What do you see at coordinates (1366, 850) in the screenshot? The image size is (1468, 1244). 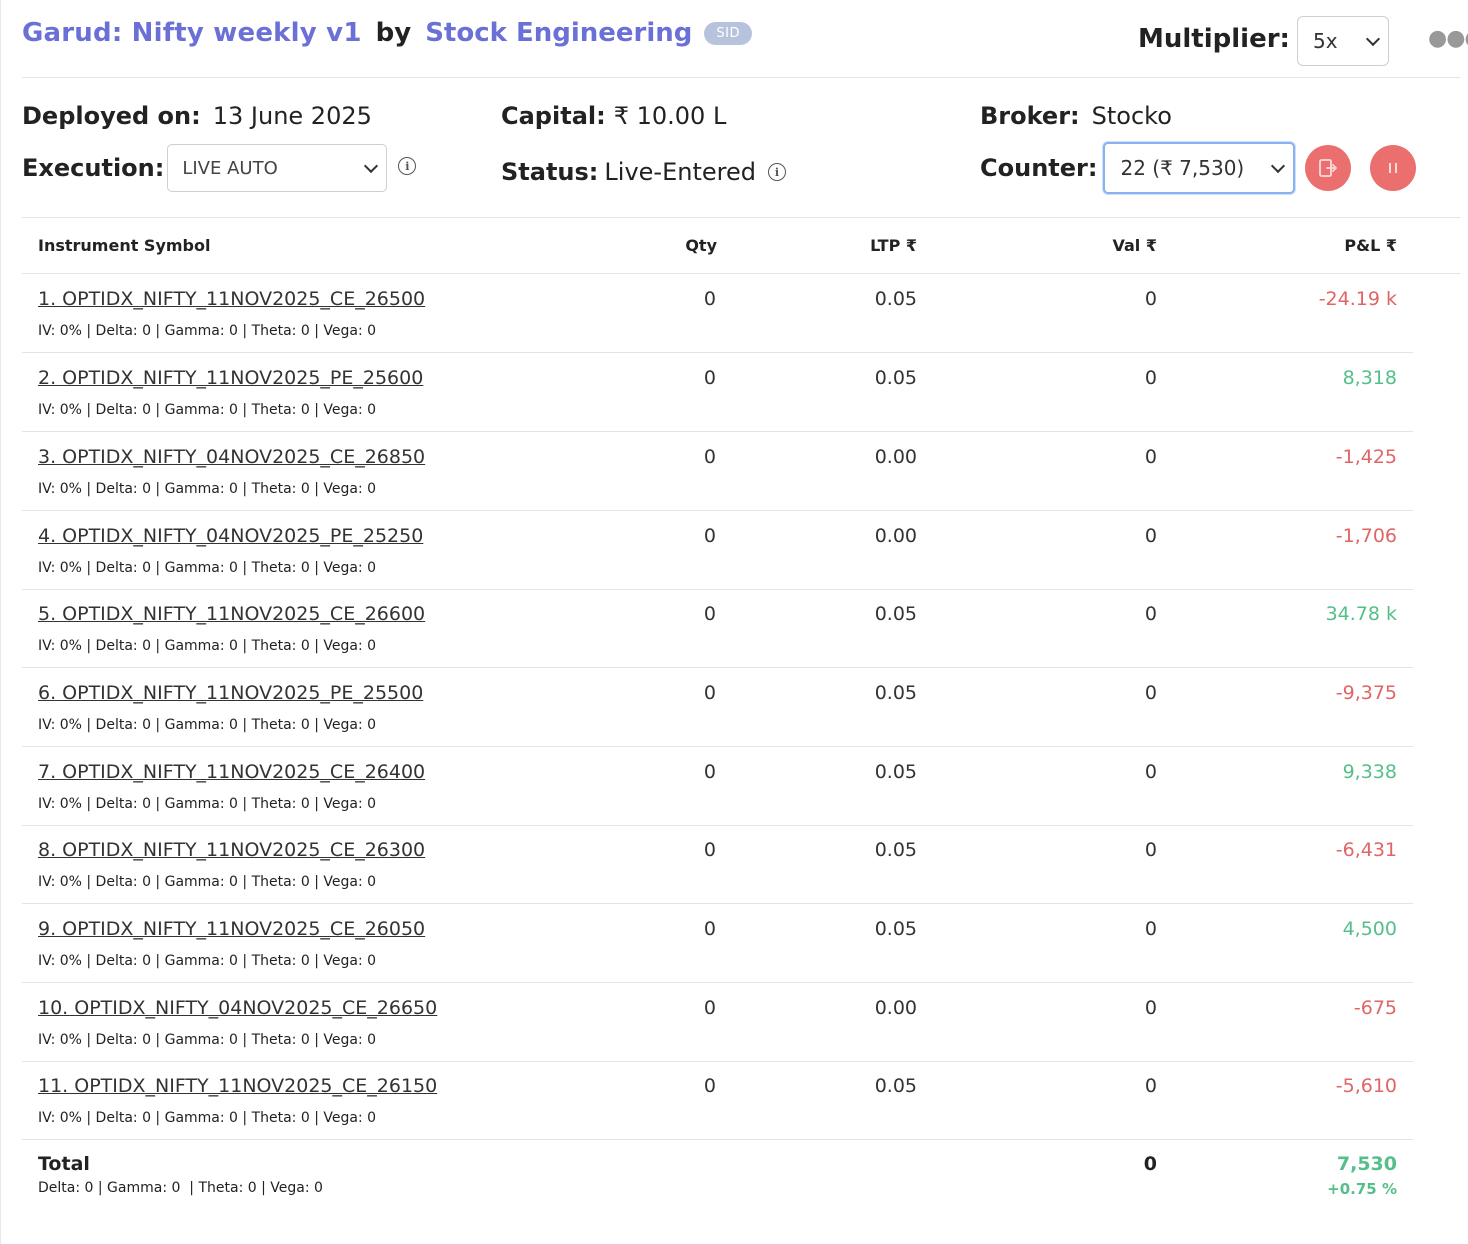 I see `pnl-cell: -6,431` at bounding box center [1366, 850].